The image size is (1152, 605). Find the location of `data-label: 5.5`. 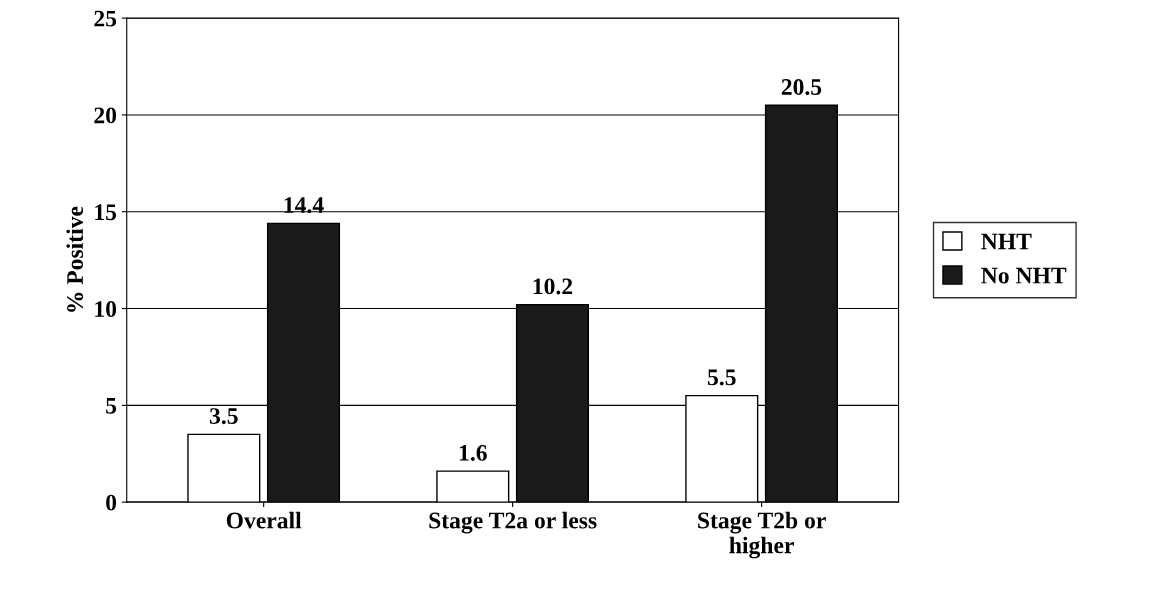

data-label: 5.5 is located at coordinates (721, 377).